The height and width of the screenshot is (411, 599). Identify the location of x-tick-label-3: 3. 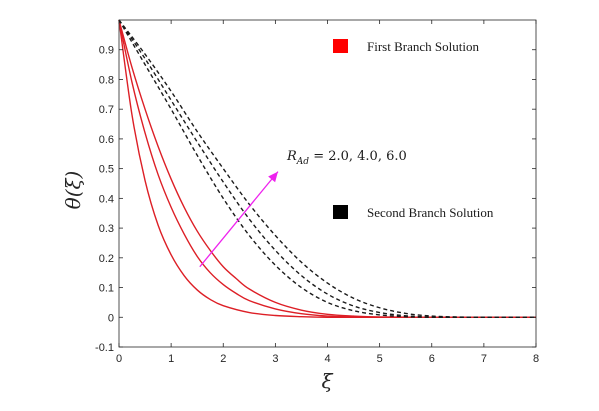
(275, 359).